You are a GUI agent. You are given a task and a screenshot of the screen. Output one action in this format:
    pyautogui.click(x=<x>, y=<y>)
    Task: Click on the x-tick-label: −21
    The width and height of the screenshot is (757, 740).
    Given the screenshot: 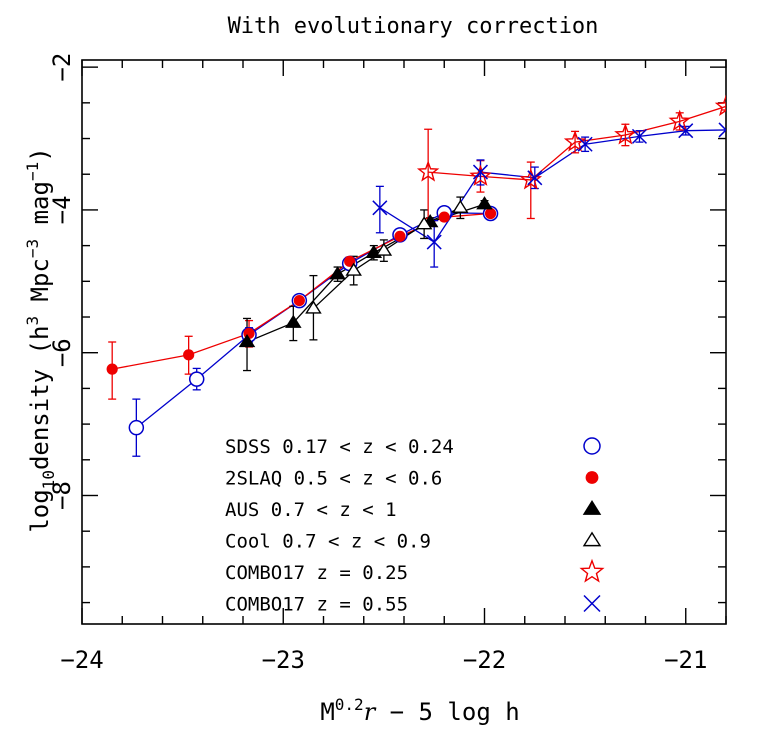 What is the action you would take?
    pyautogui.click(x=685, y=660)
    